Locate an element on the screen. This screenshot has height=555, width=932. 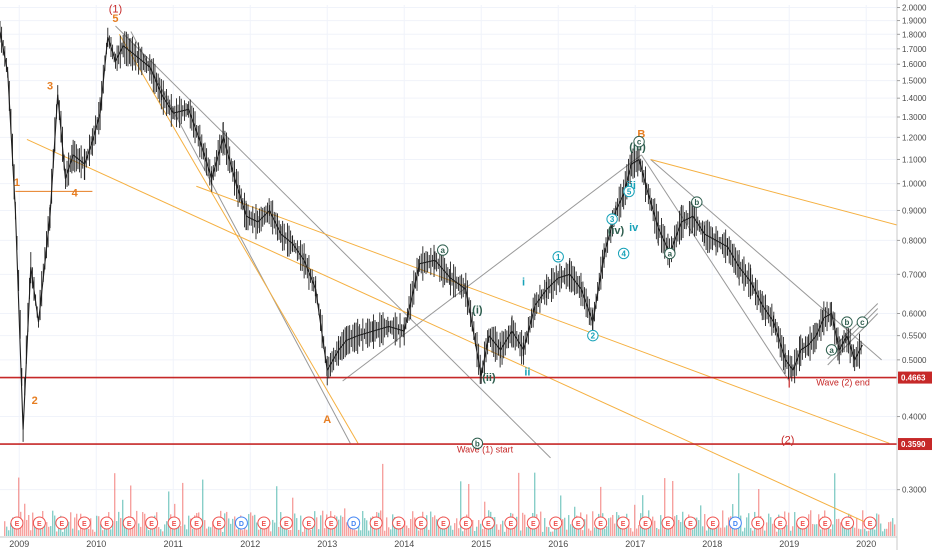
y-tick-label: 1.7000 is located at coordinates (914, 49).